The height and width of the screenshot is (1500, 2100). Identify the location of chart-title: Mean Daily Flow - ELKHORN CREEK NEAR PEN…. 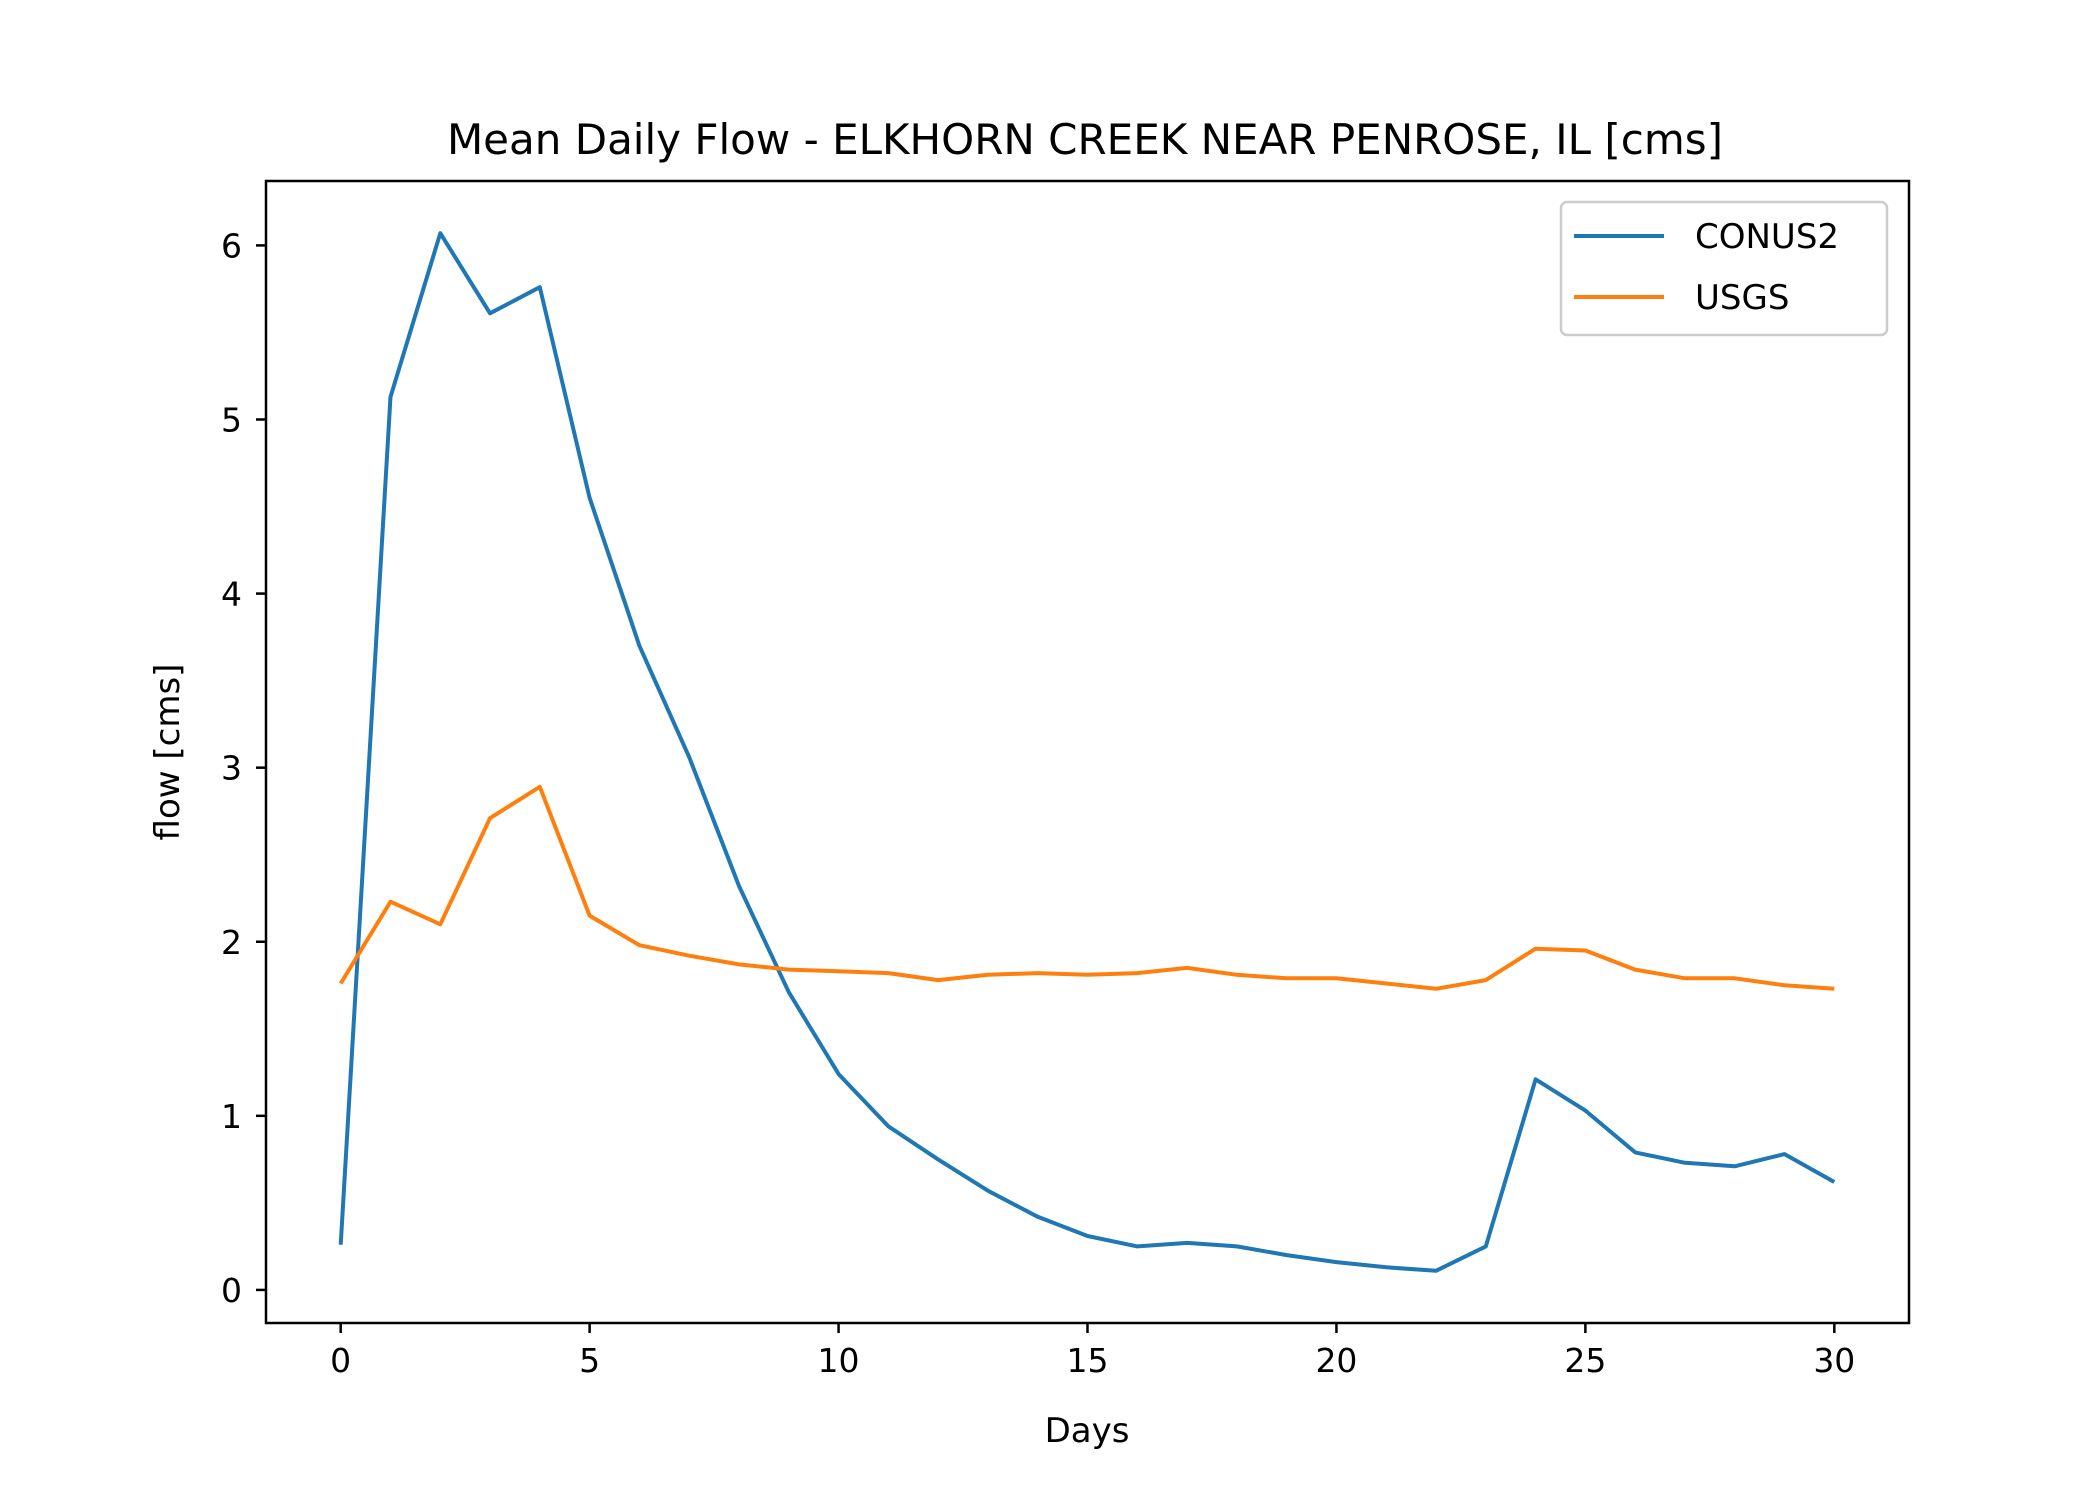
(1085, 139).